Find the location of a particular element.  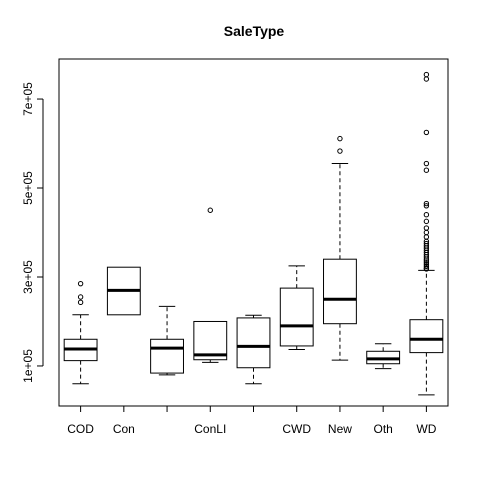

x-tick-label: ConLI is located at coordinates (210, 429).